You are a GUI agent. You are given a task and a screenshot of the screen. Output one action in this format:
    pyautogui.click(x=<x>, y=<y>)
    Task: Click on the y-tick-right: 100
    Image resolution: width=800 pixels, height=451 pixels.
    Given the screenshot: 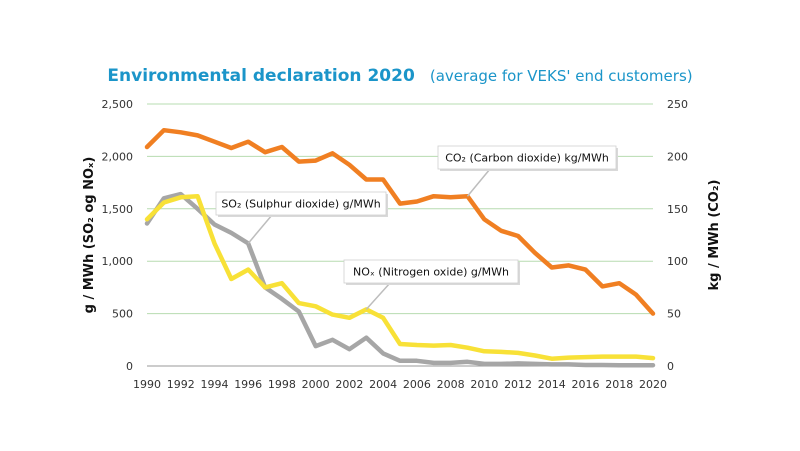 What is the action you would take?
    pyautogui.click(x=677, y=261)
    